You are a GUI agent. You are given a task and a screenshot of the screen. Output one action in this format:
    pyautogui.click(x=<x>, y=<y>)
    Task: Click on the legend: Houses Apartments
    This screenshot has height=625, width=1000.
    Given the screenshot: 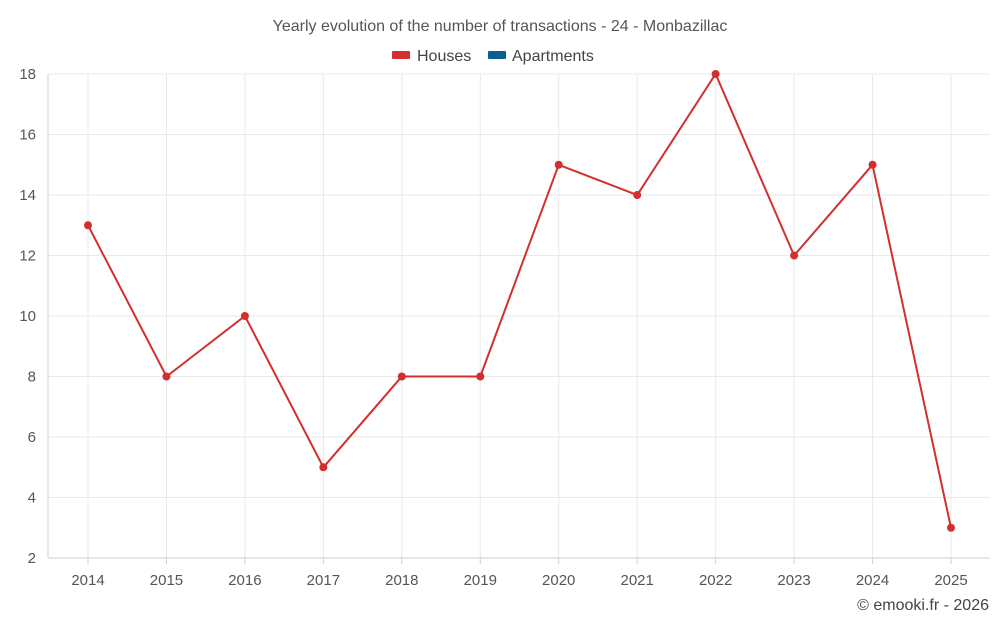 What is the action you would take?
    pyautogui.click(x=493, y=56)
    